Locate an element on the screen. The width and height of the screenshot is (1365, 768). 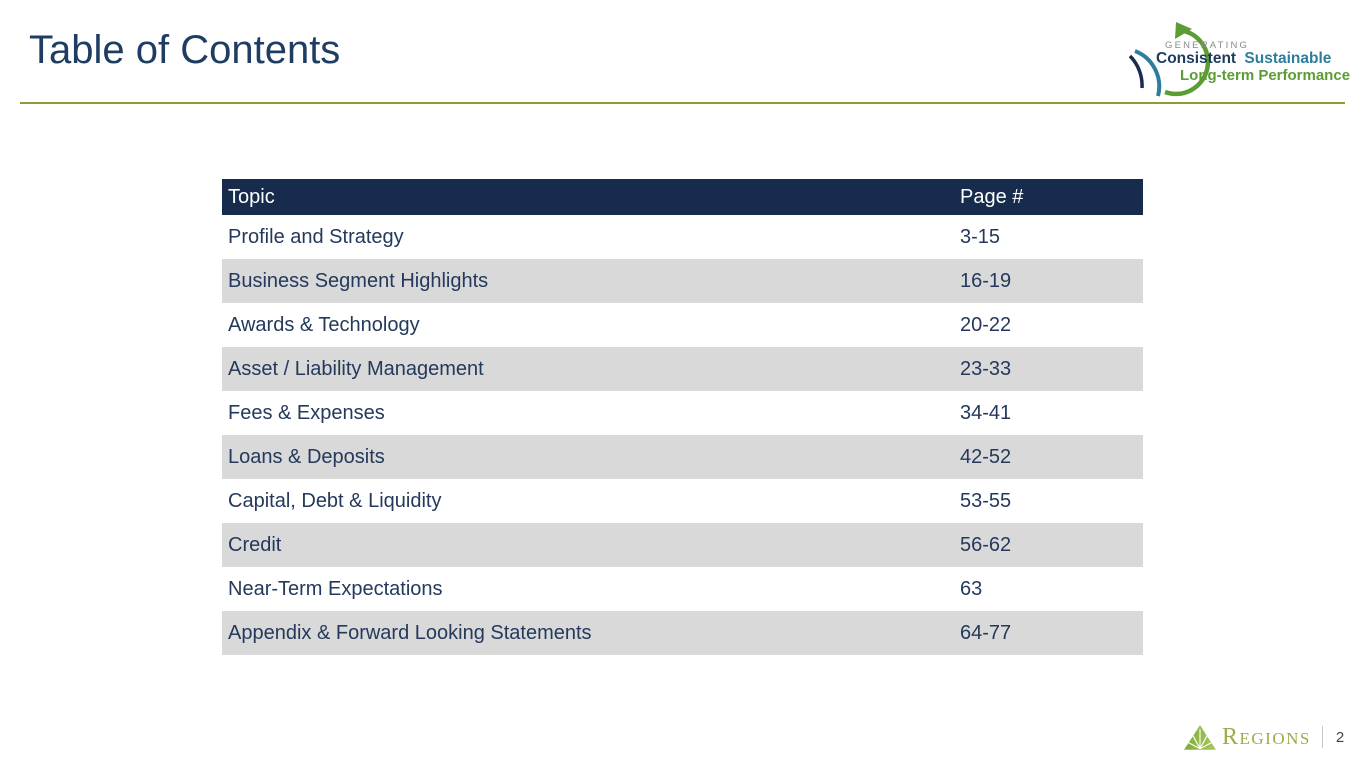
pages-cell: 34-41 is located at coordinates (986, 412).